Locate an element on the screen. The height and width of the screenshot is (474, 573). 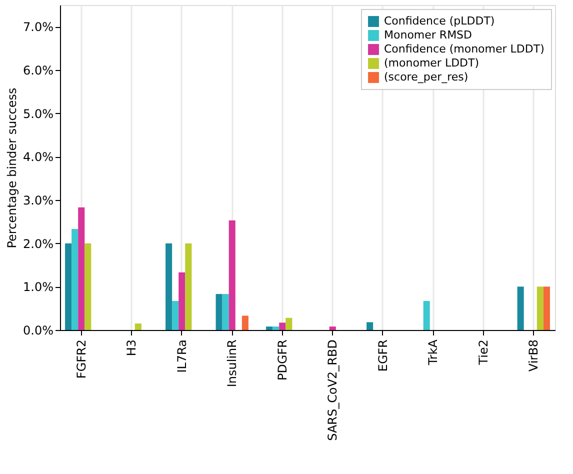
y-tick-label: 5.0% is located at coordinates (38, 113).